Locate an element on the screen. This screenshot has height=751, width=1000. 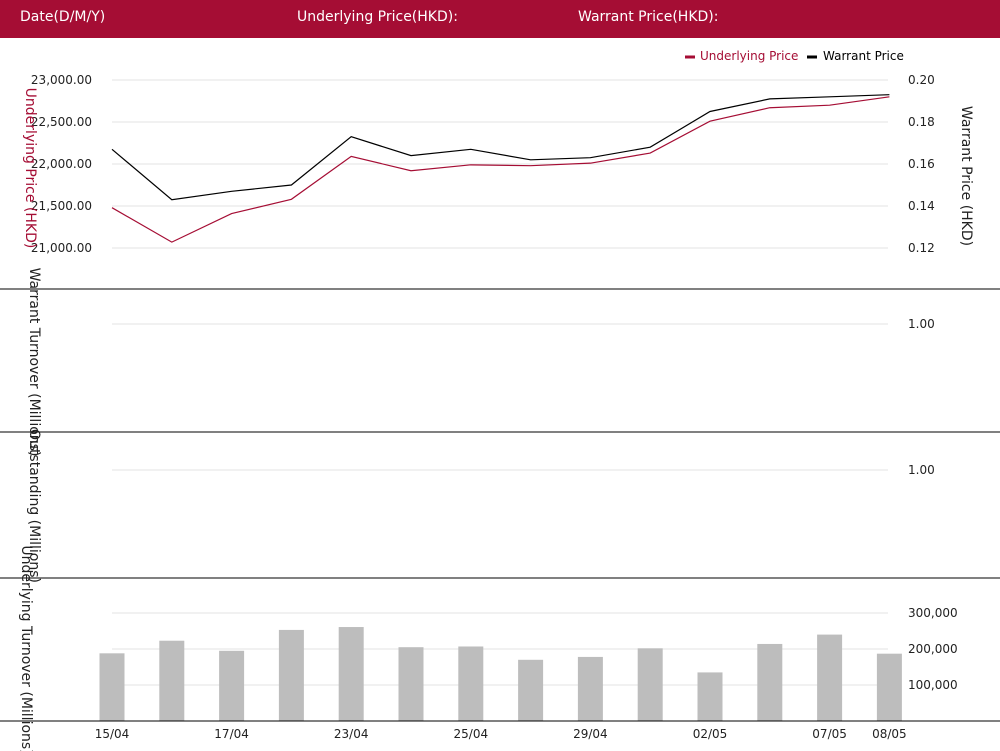
turnover-axis-title: Underlying Turnover (Millions) is located at coordinates (26, 648).